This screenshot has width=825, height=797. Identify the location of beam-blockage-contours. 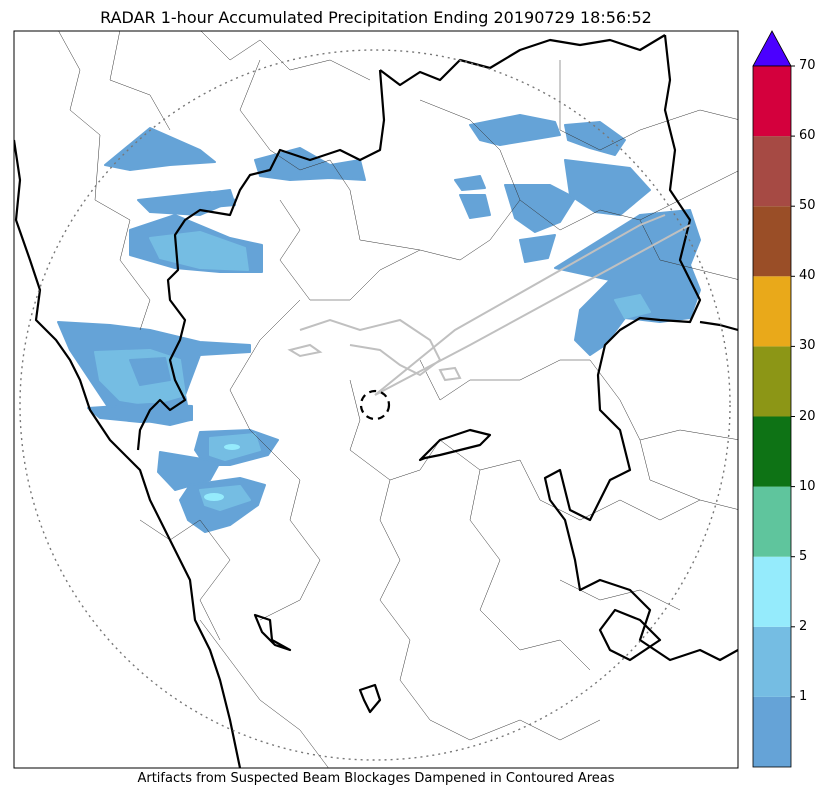
(489, 305).